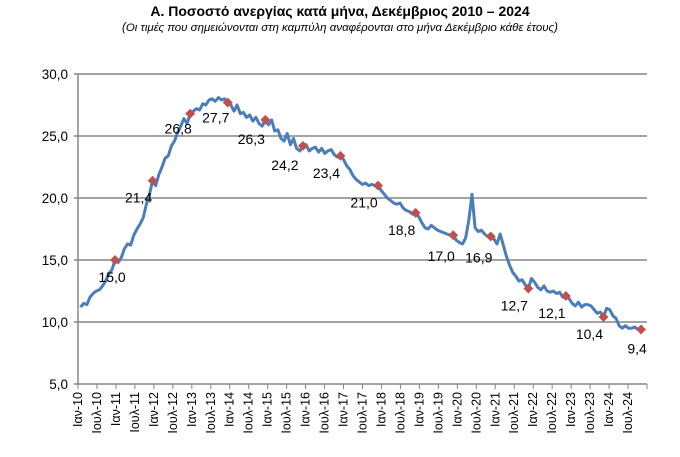  Describe the element at coordinates (268, 409) in the screenshot. I see `x-tick-label: Ιαν-15` at that location.